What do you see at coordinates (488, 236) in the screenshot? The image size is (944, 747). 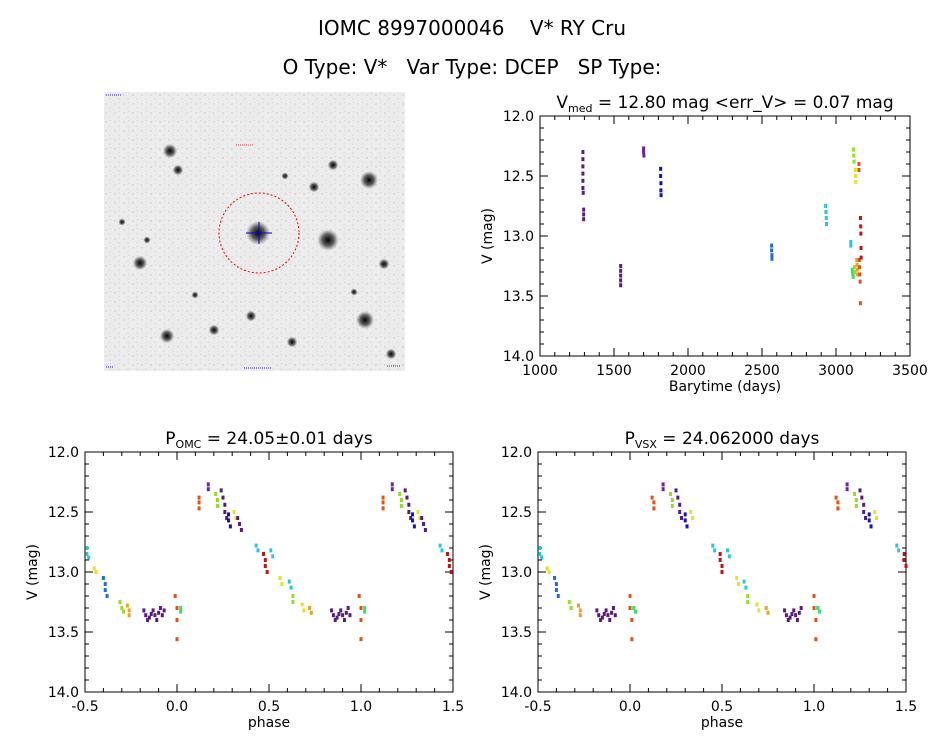 I see `y-axis-label: V (mag)` at bounding box center [488, 236].